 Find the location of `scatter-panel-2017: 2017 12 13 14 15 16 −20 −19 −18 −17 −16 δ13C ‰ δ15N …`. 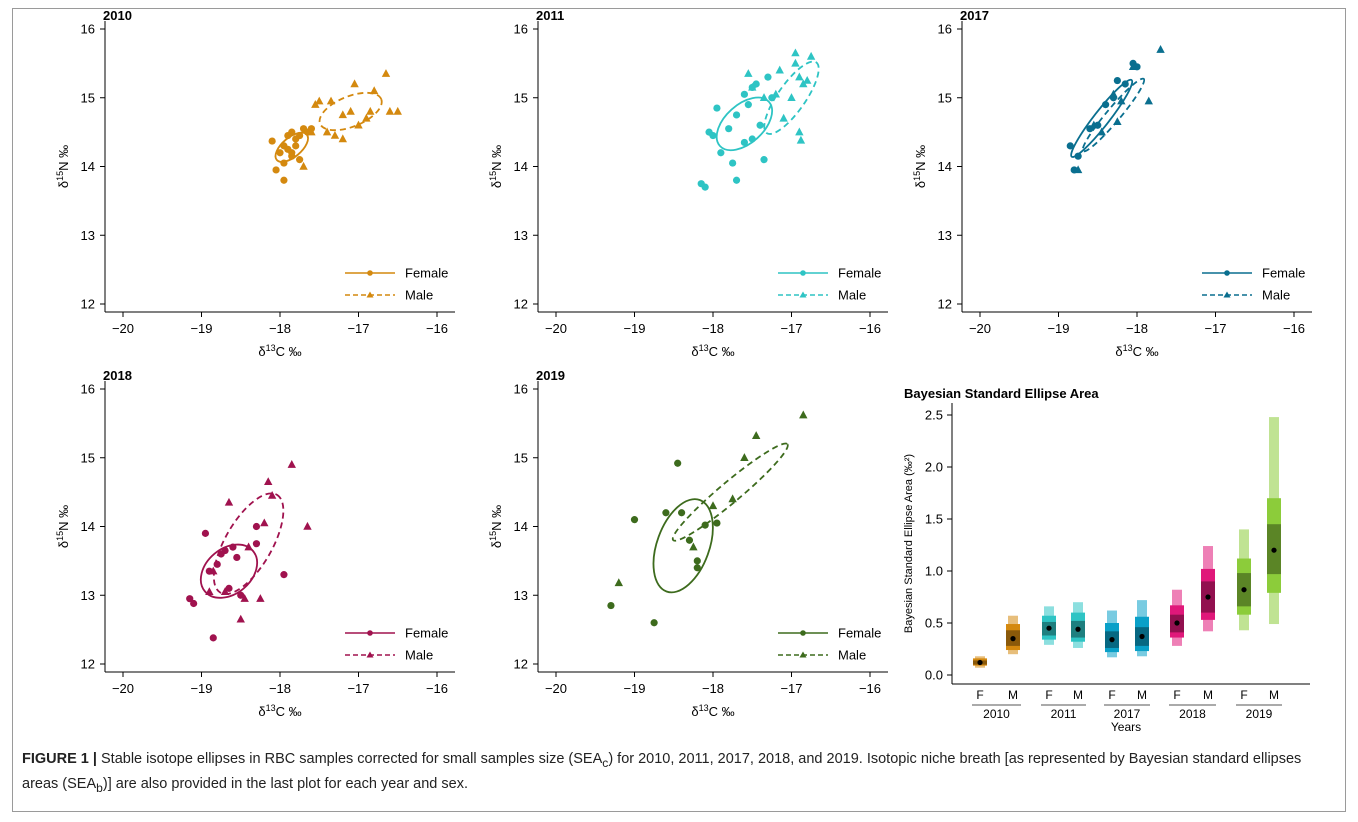

scatter-panel-2017: 2017 12 13 14 15 16 −20 −19 −18 −17 −16 δ13C ‰ δ15N … is located at coordinates (1112, 183).